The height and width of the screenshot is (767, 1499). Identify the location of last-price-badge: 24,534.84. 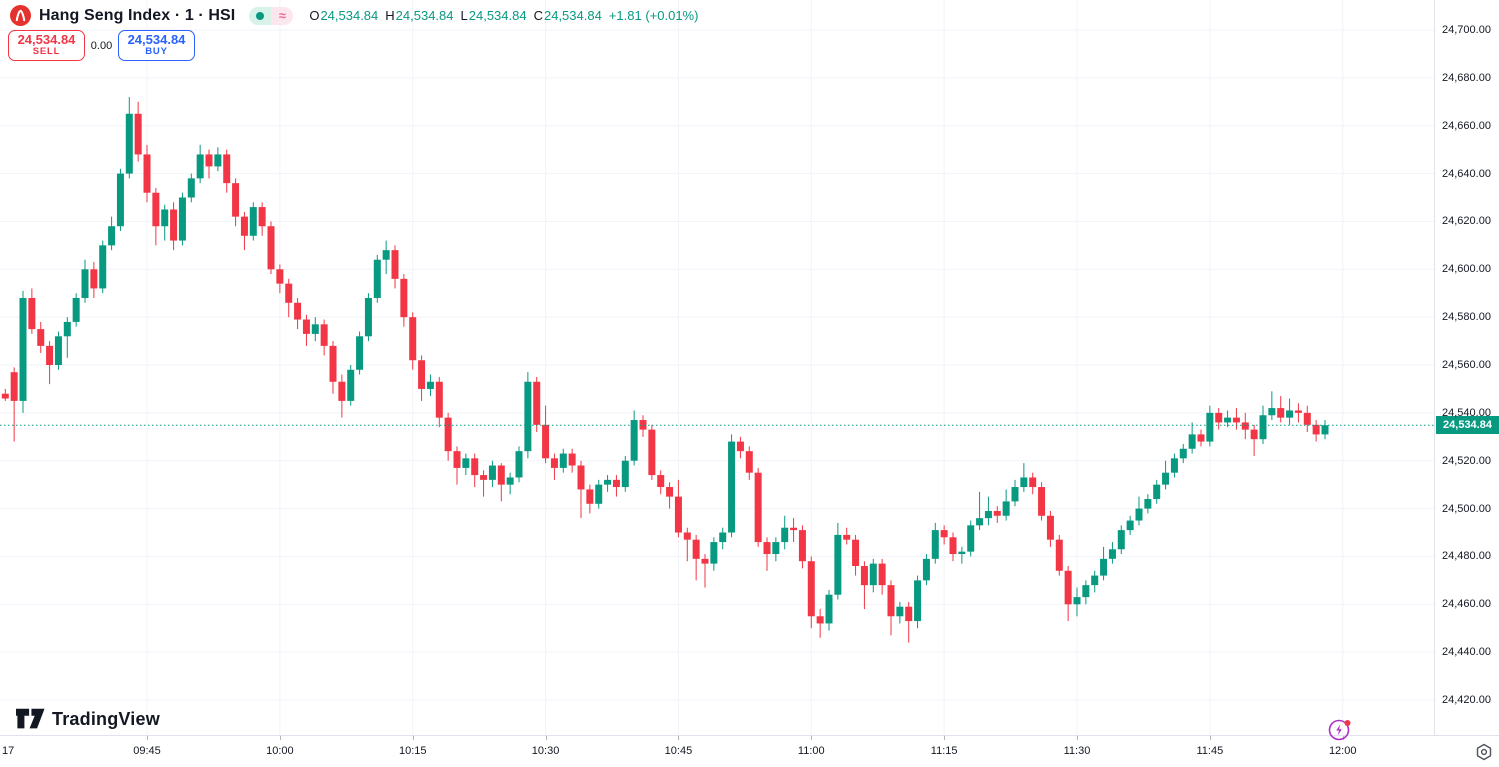
(1467, 425).